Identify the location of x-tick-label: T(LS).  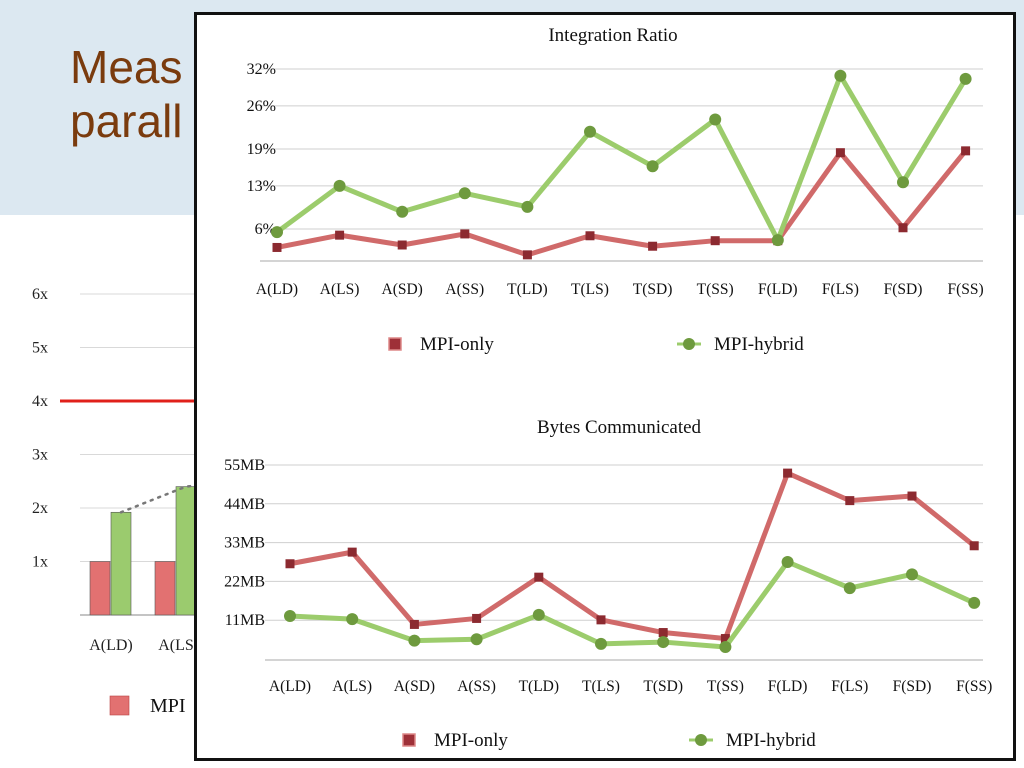
(590, 289).